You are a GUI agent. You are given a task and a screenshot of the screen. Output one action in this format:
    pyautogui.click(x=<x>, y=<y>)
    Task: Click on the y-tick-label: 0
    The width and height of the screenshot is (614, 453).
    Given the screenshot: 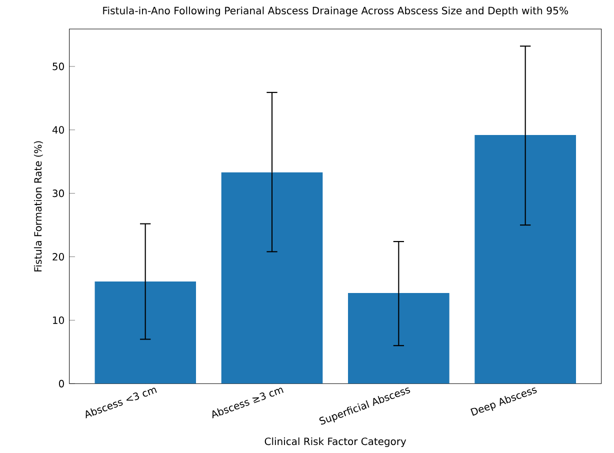 What is the action you would take?
    pyautogui.click(x=61, y=384)
    